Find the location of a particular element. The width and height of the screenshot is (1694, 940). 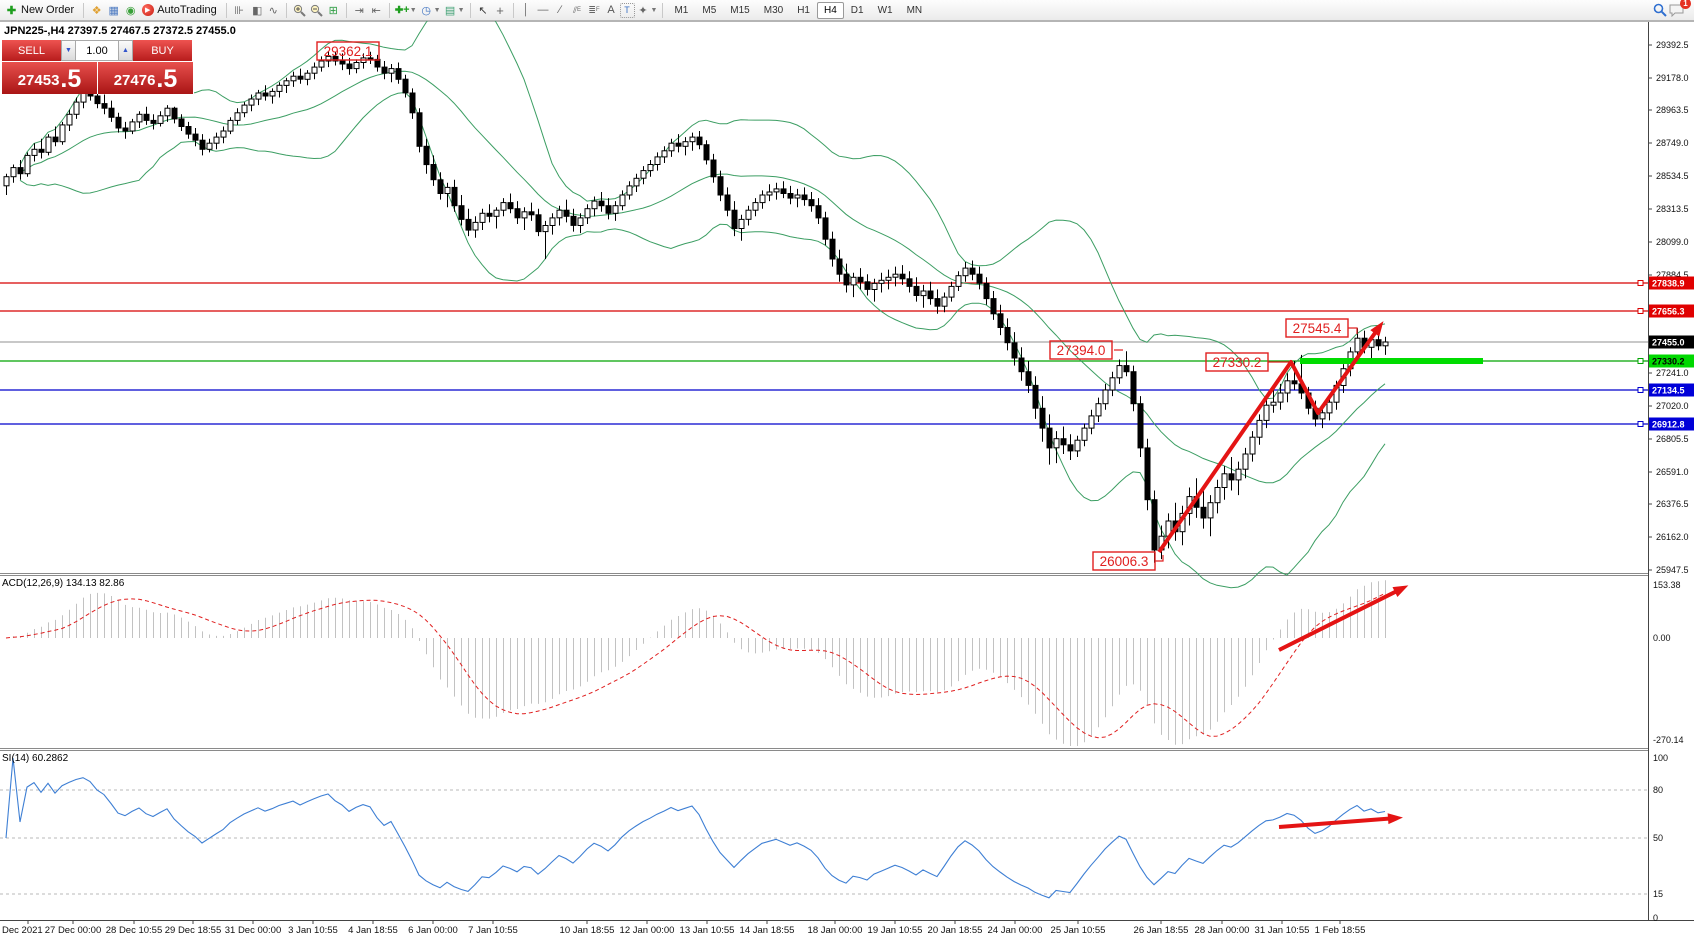

text-icon: A is located at coordinates (611, 10).